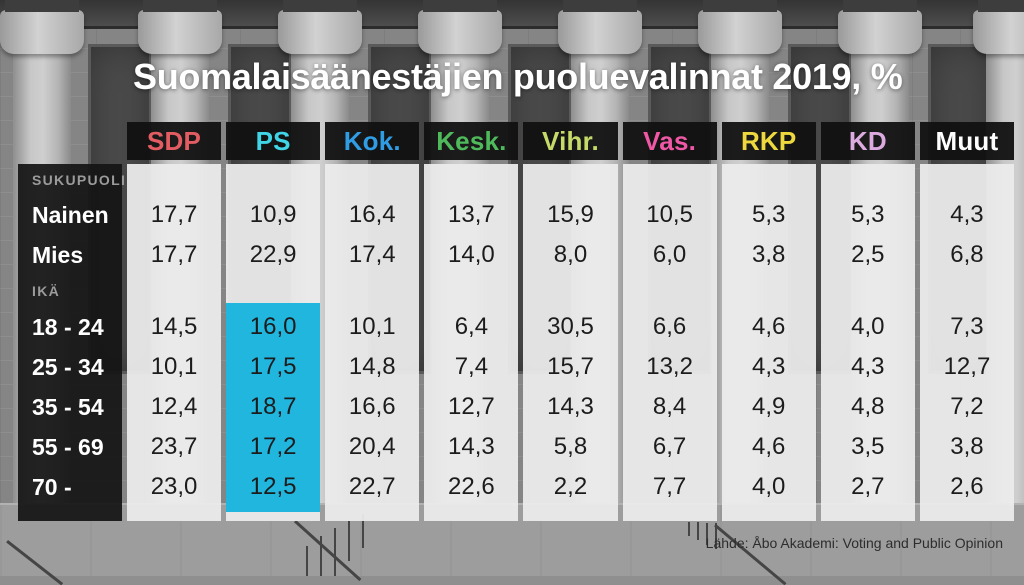 Image resolution: width=1024 pixels, height=585 pixels. Describe the element at coordinates (273, 254) in the screenshot. I see `value-cell: 22,9` at that location.